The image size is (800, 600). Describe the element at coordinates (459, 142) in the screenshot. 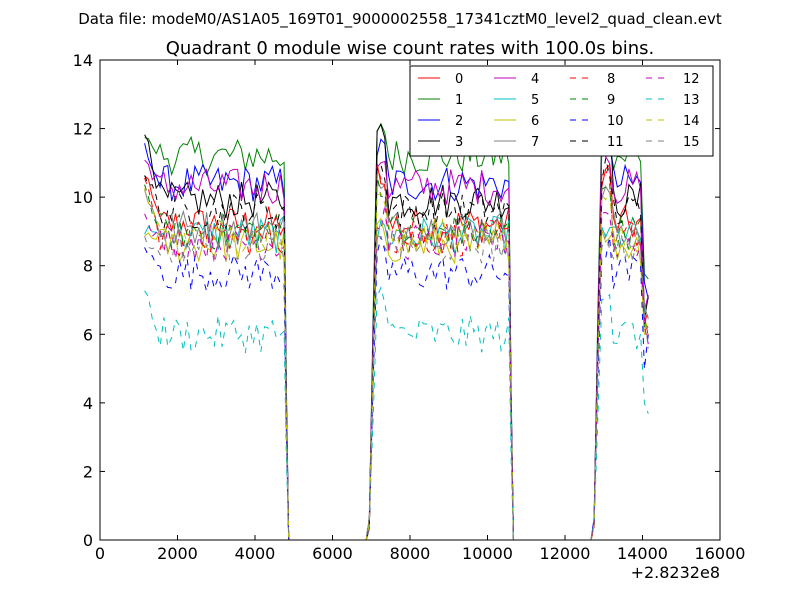

I see `legend-label-3: 3` at that location.